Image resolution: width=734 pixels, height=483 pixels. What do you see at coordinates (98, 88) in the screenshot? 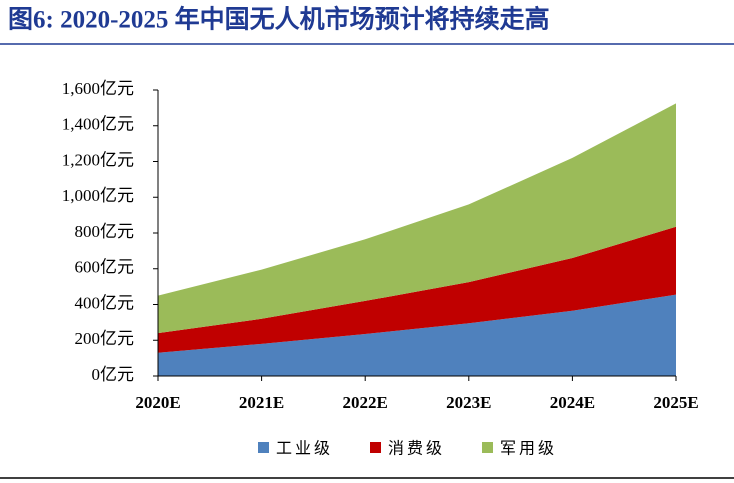
I see `y-tick-label: 1,600亿元` at bounding box center [98, 88].